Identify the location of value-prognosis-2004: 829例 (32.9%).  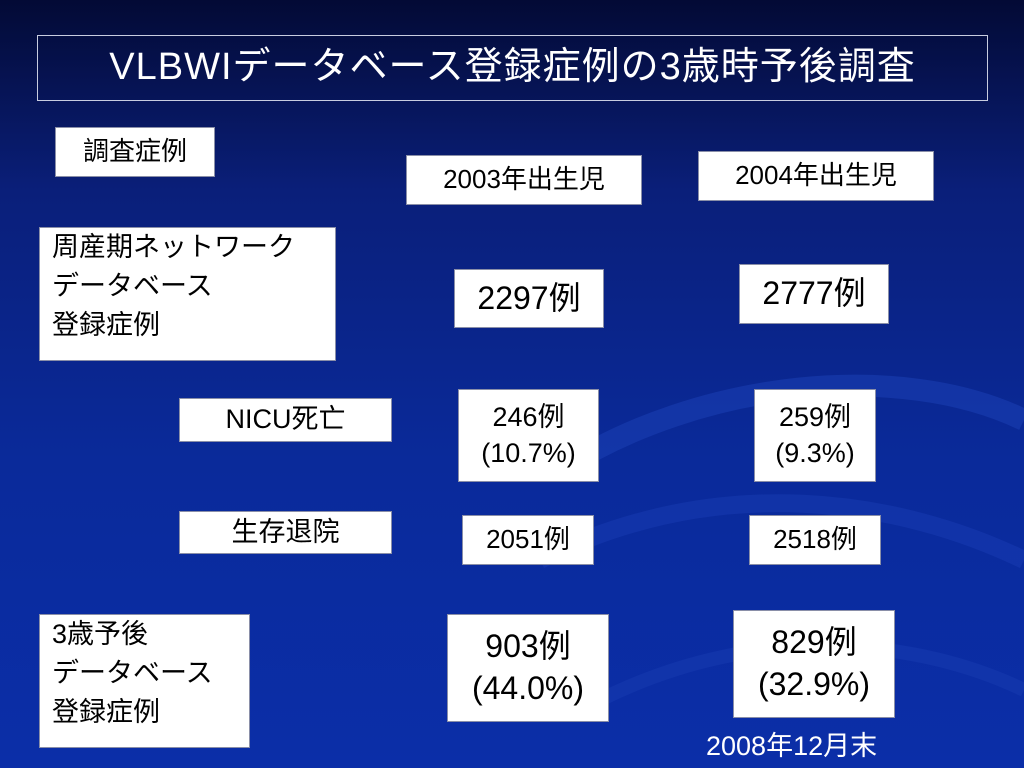
(814, 664).